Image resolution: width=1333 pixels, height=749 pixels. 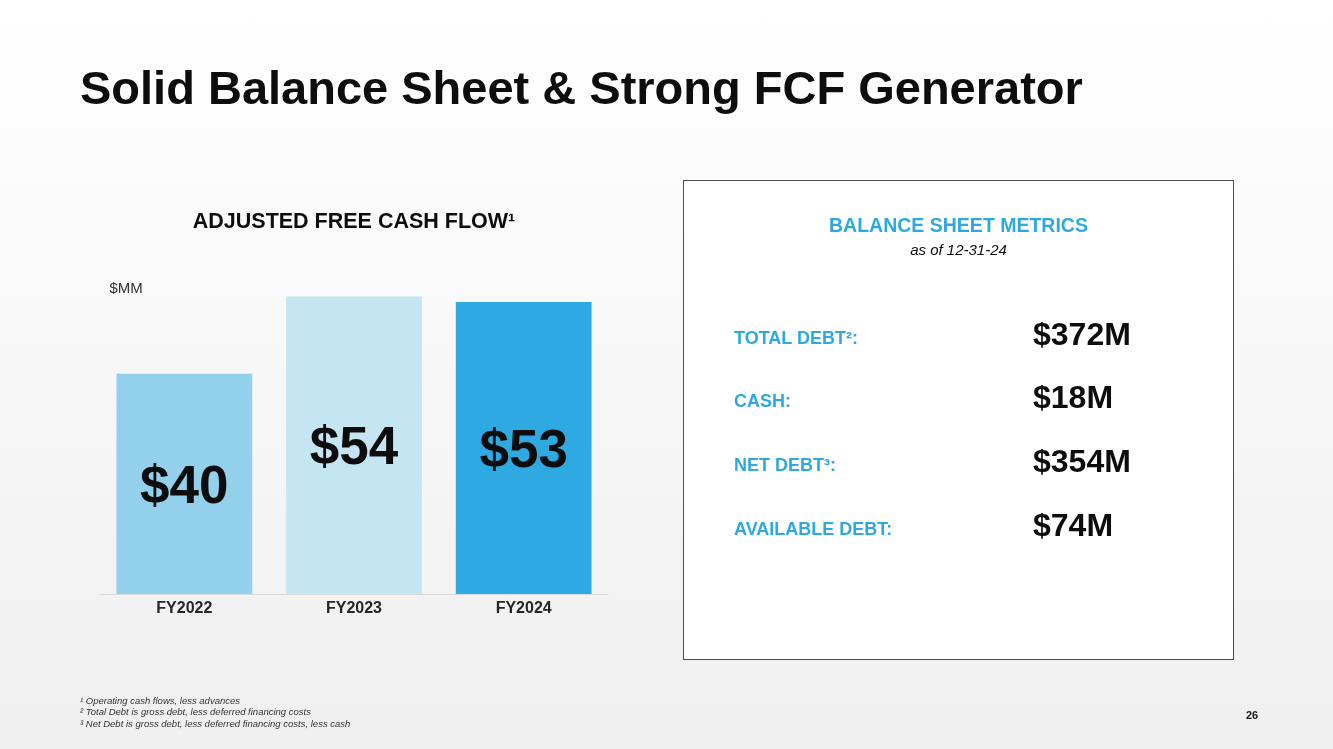 I want to click on chart-title: ADJUSTED FREE CASH FLOW¹, so click(x=354, y=220).